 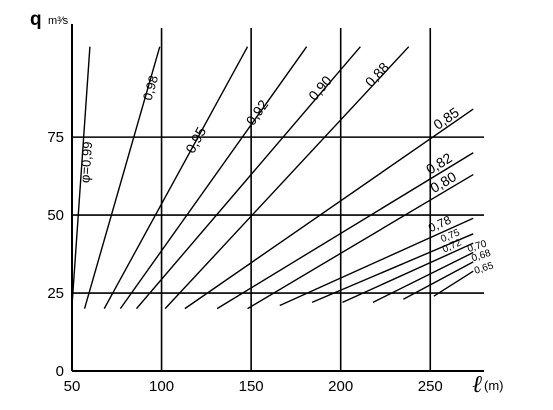 I want to click on series-label: φ=0,99, so click(x=86, y=162).